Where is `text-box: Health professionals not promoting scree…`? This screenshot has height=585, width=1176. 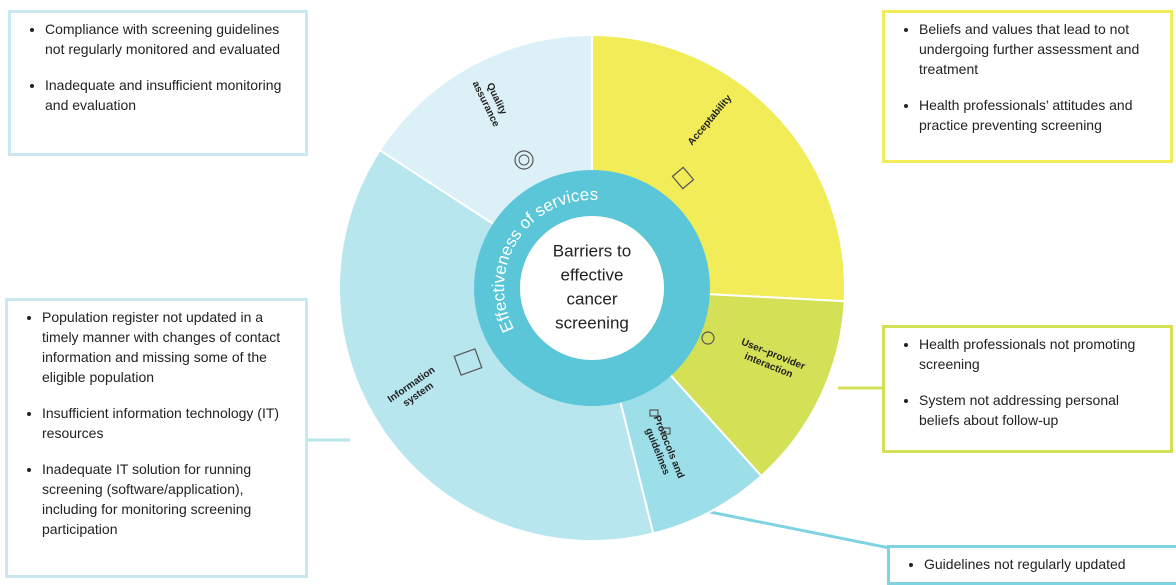
text-box: Health professionals not promoting scree… is located at coordinates (1027, 389).